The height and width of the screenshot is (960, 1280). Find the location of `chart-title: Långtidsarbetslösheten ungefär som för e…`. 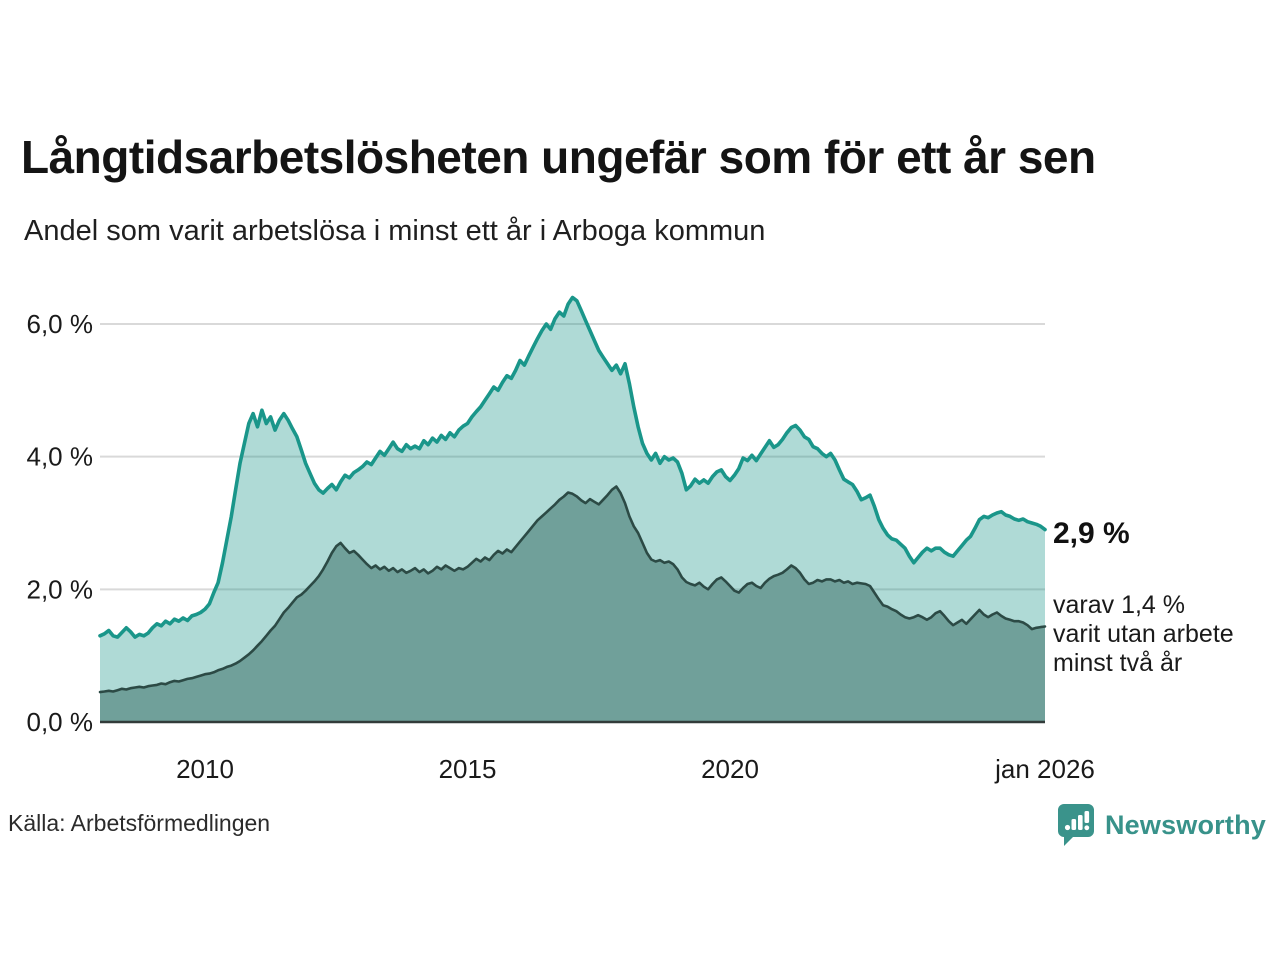

chart-title: Långtidsarbetslösheten ungefär som för e… is located at coordinates (558, 157).